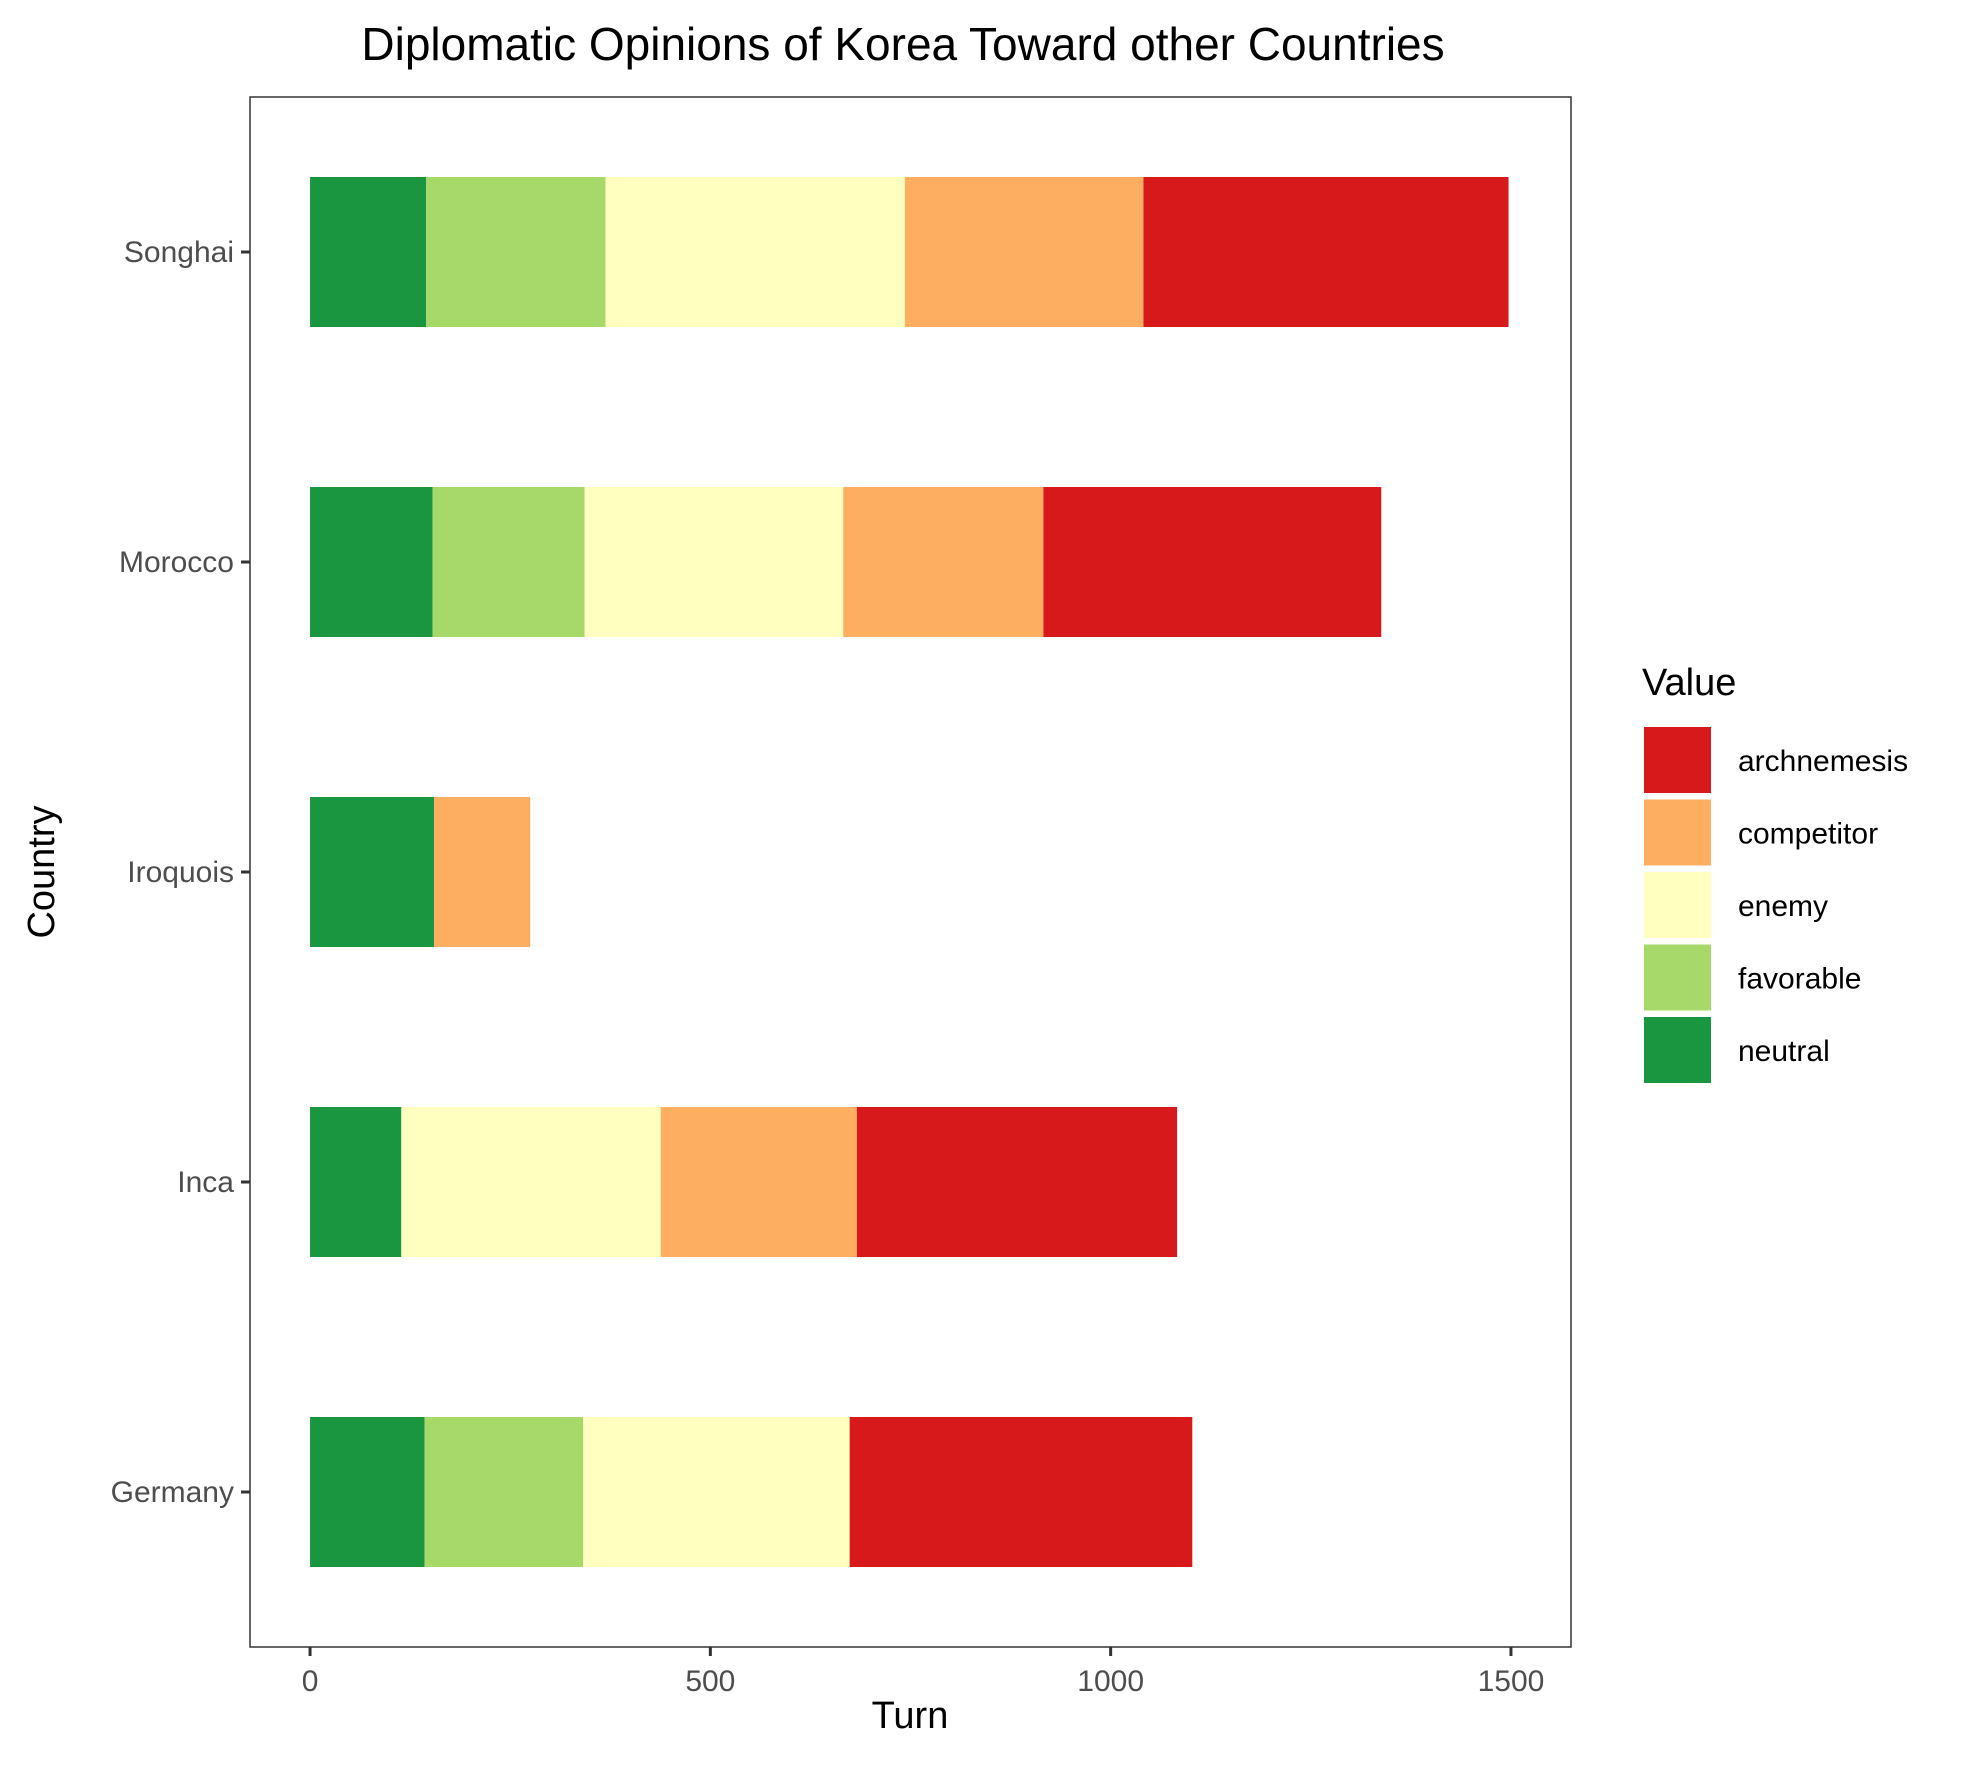 The image size is (1979, 1770). I want to click on x-tick-label-500: 500, so click(710, 1681).